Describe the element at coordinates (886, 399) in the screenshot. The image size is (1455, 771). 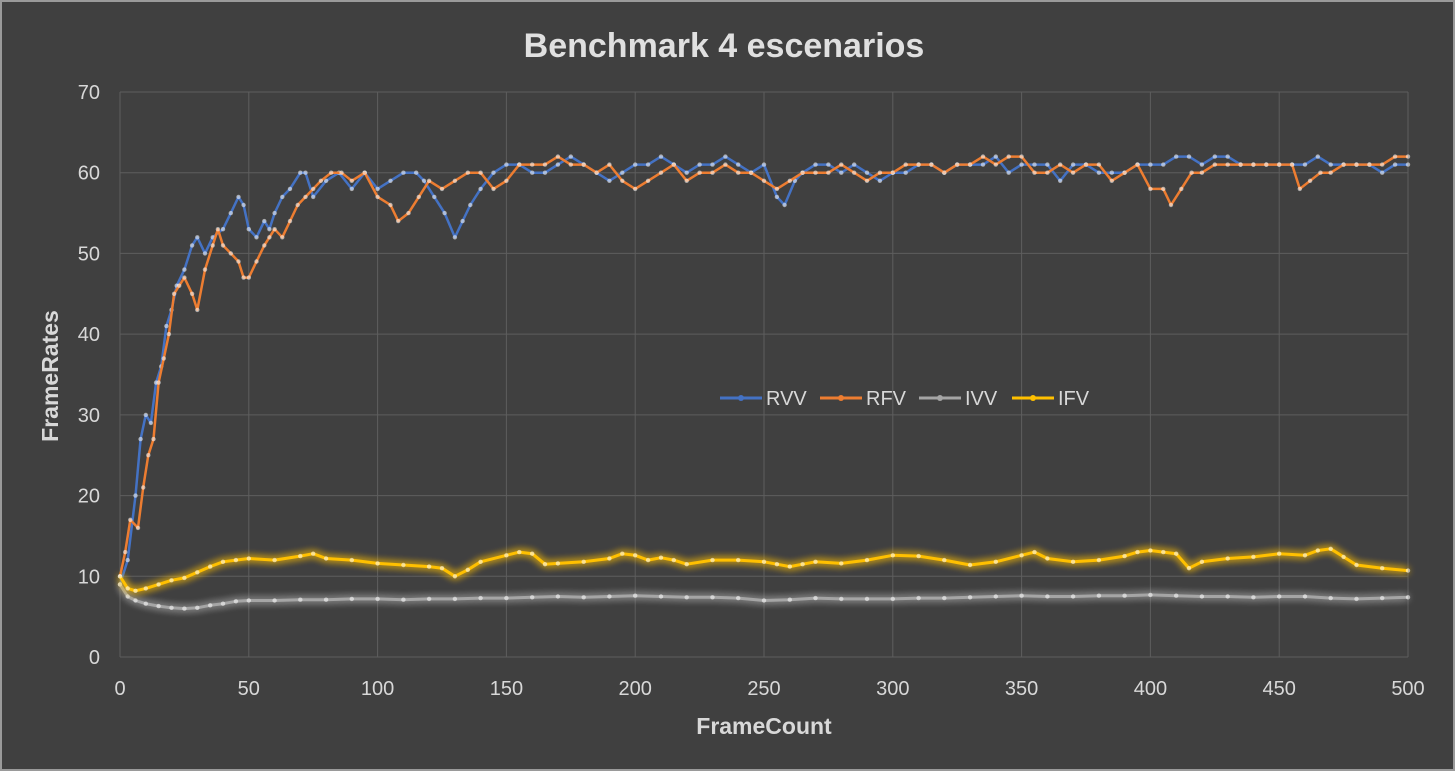
I see `legend-label: RFV` at that location.